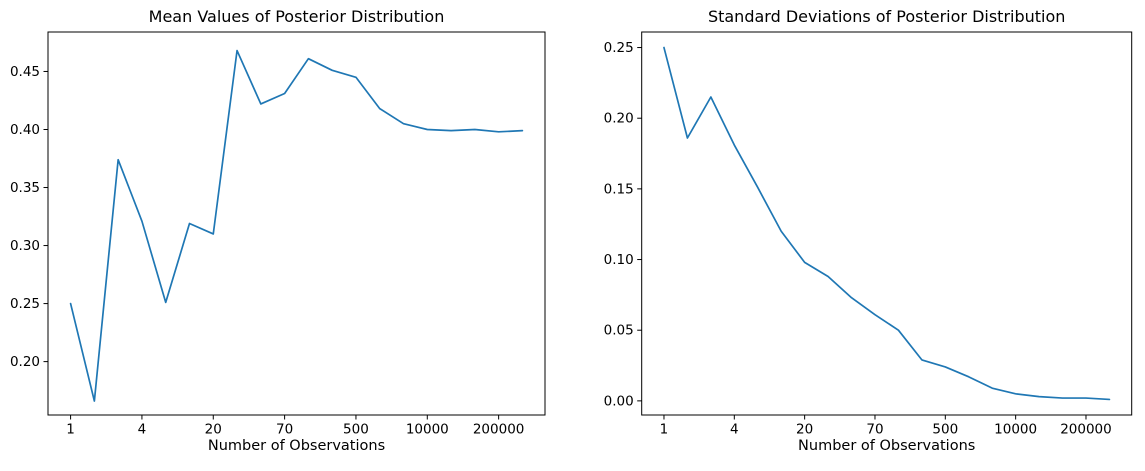 This screenshot has width=1145, height=471. Describe the element at coordinates (296, 16) in the screenshot. I see `mean-chart-title: Mean Values of Posterior Distribution` at that location.